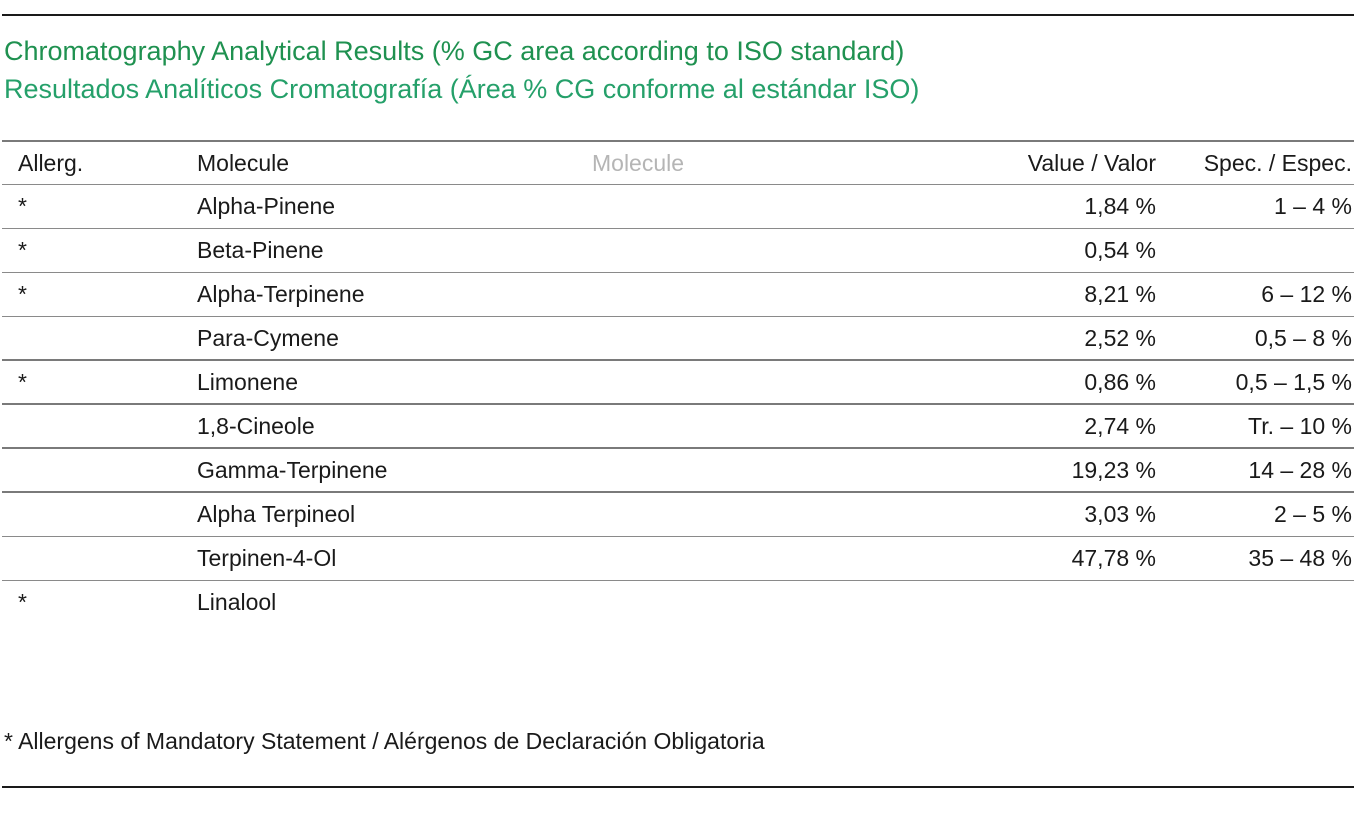 Image resolution: width=1364 pixels, height=814 pixels. I want to click on molecule-name: Para-Cymene, so click(268, 338).